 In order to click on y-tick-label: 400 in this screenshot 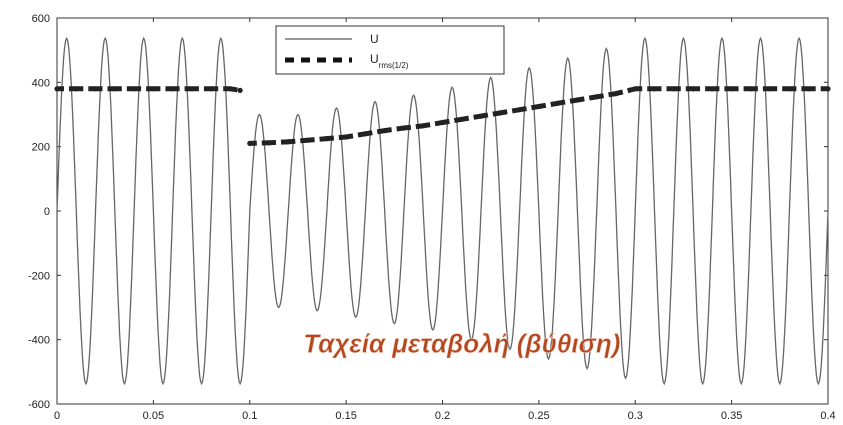, I will do `click(41, 83)`.